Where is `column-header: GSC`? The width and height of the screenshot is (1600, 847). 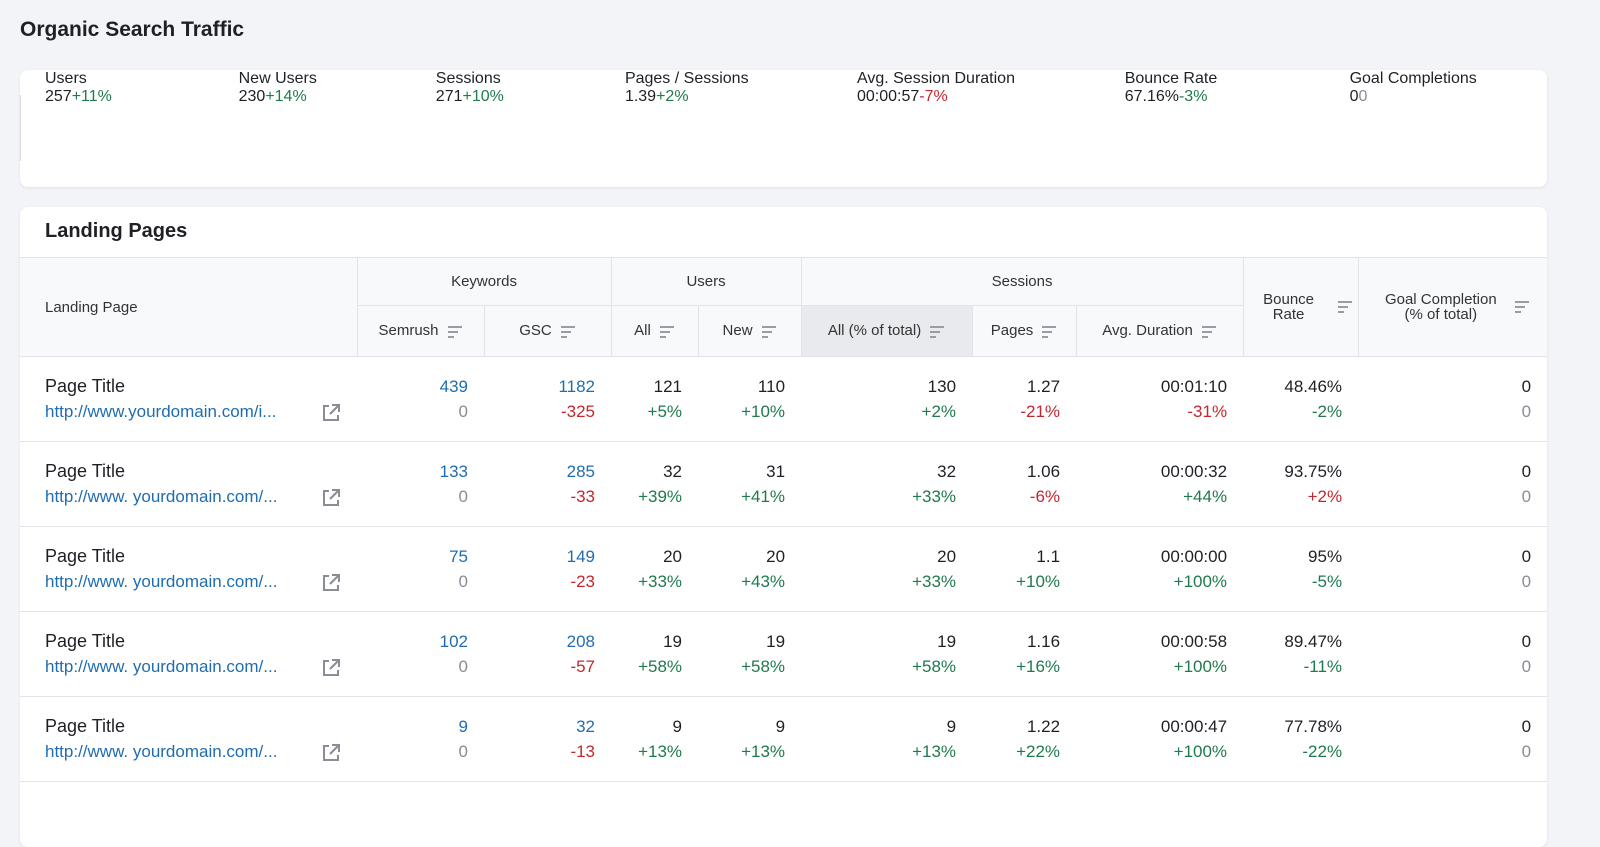
column-header: GSC is located at coordinates (547, 331).